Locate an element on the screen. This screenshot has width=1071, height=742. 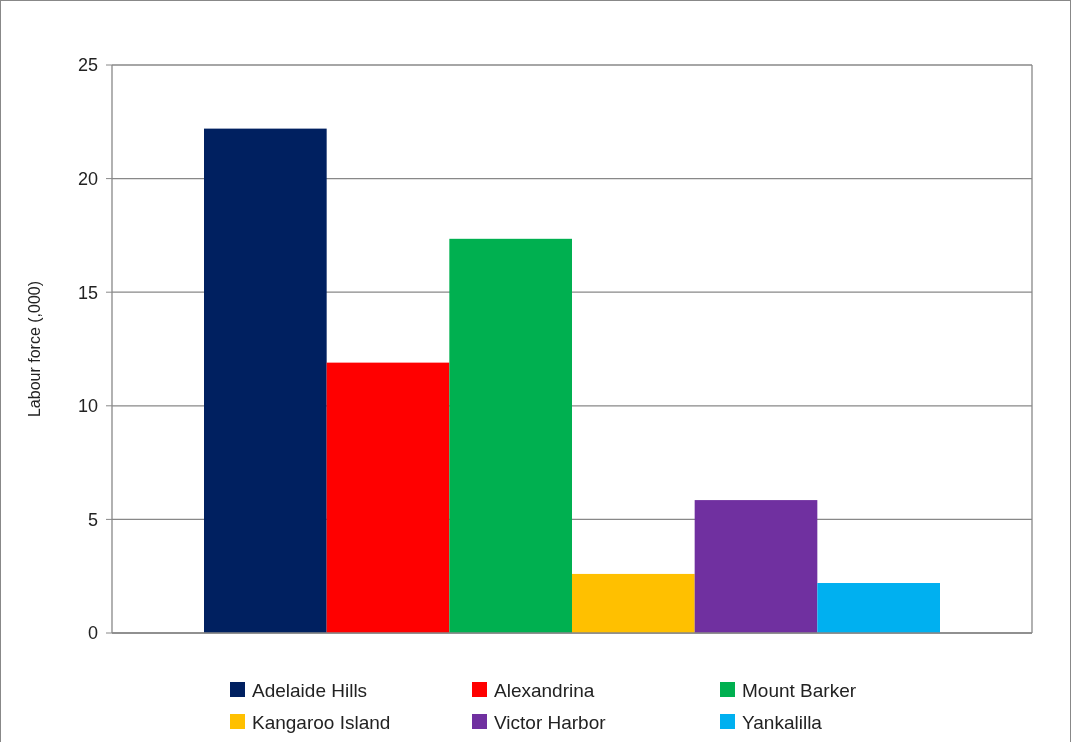
y-tick-label: 15 is located at coordinates (87, 292).